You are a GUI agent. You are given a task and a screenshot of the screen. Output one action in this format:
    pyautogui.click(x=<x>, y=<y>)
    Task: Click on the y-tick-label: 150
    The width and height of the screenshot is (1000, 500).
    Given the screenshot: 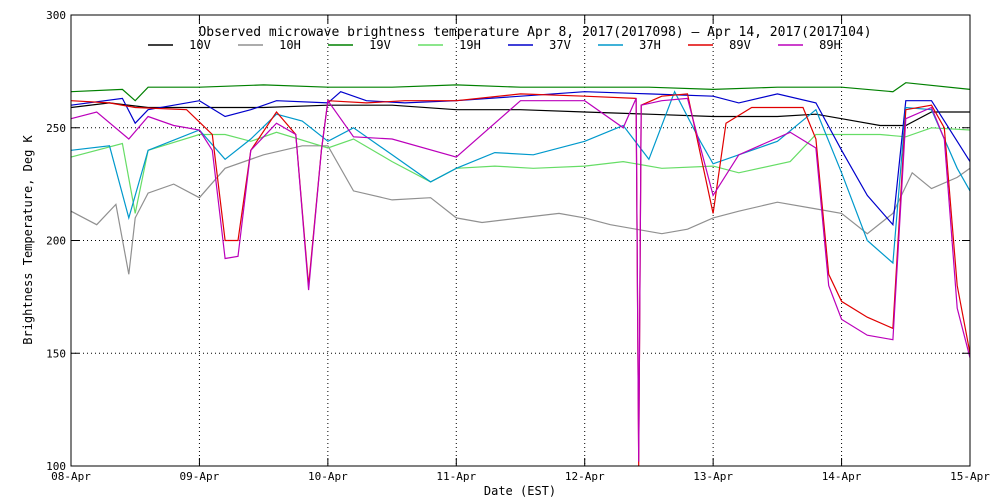 What is the action you would take?
    pyautogui.click(x=56, y=353)
    